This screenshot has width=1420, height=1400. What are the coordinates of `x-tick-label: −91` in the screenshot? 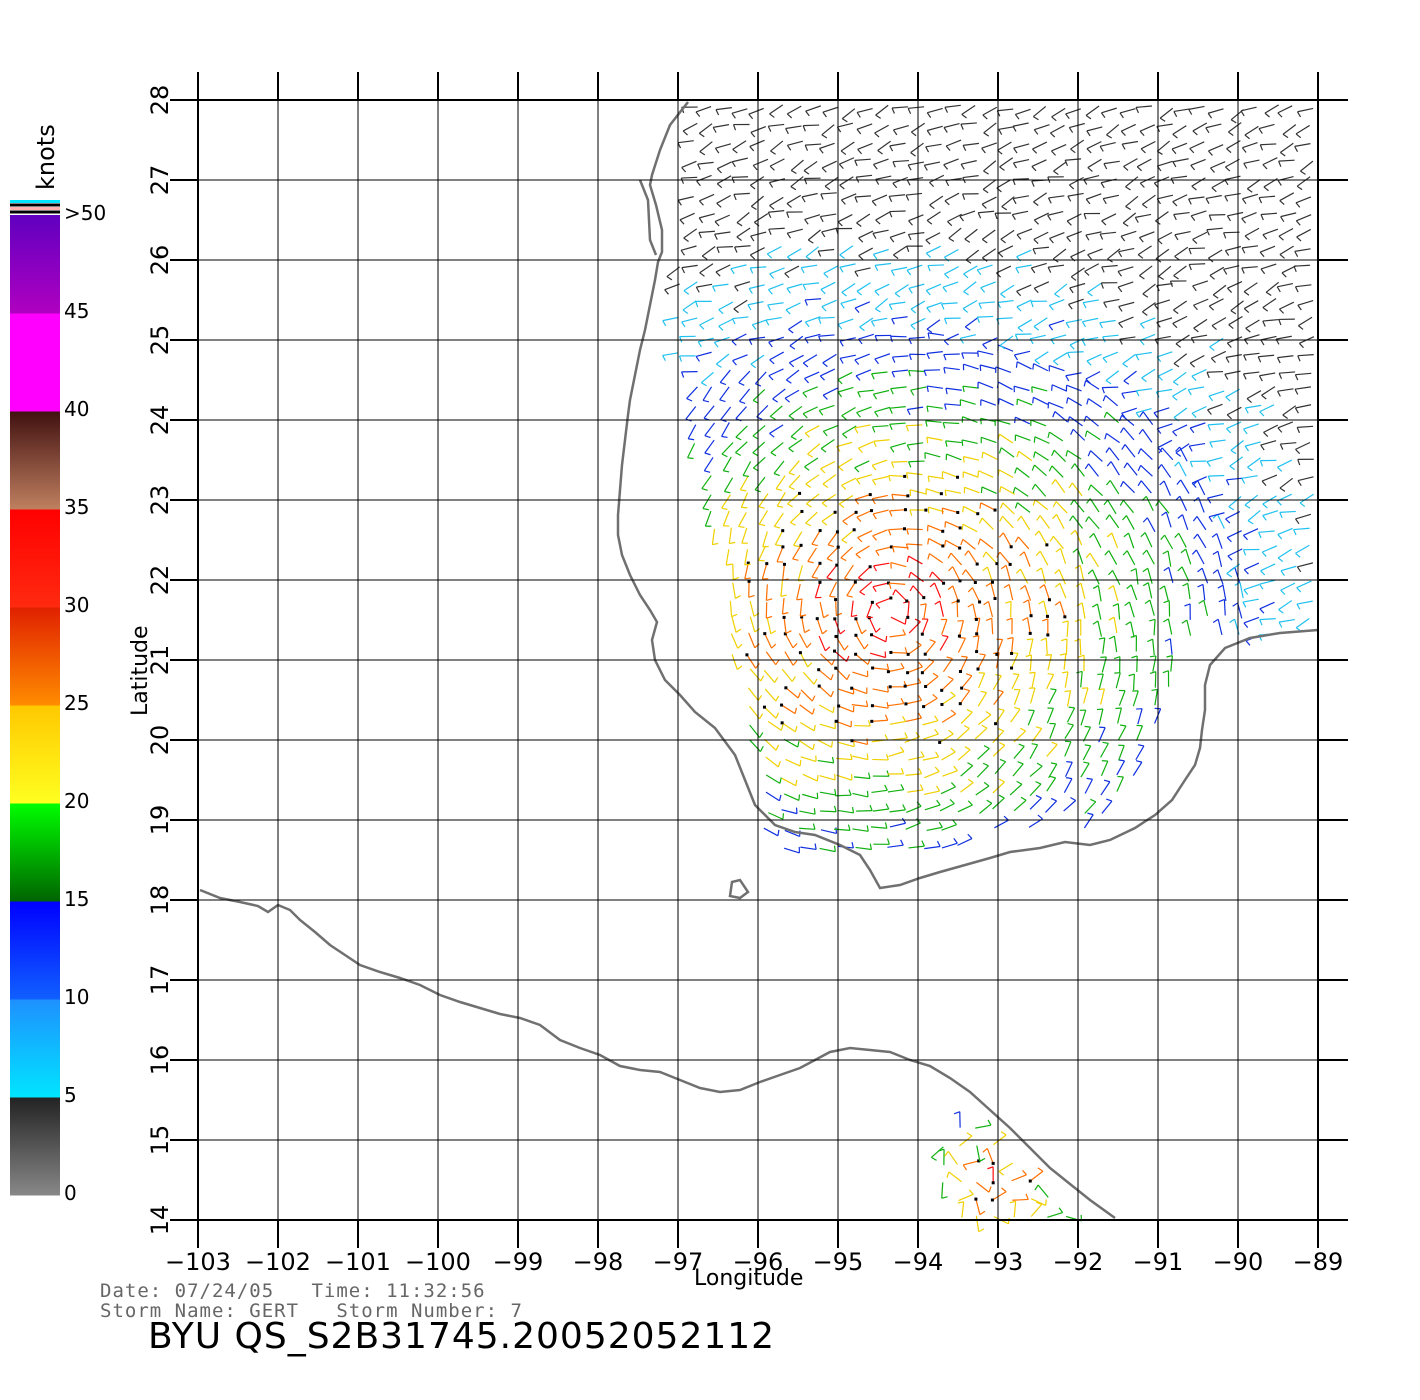 It's located at (1158, 1262).